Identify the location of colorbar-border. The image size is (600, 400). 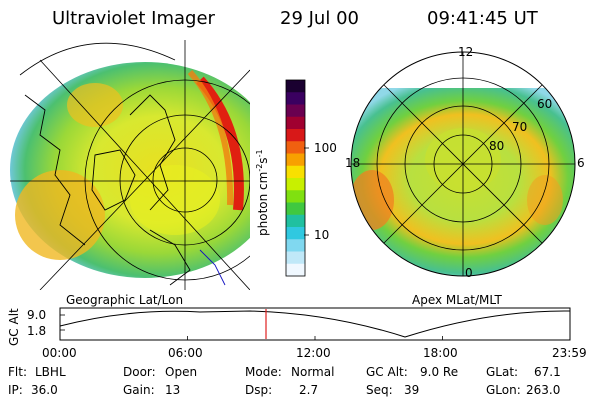
(295, 178).